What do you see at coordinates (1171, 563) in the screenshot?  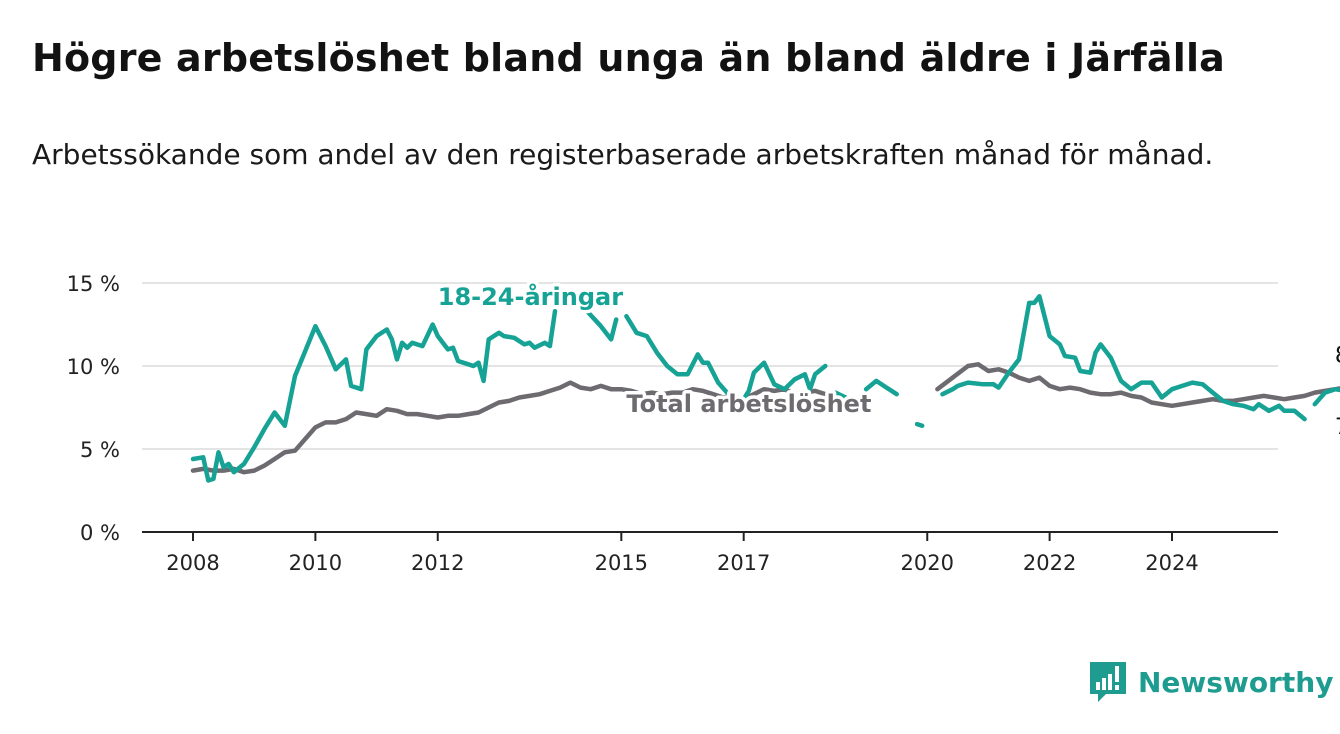 I see `x-tick-label: 2024` at bounding box center [1171, 563].